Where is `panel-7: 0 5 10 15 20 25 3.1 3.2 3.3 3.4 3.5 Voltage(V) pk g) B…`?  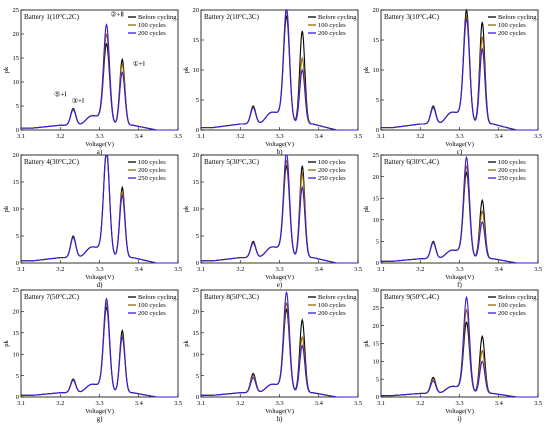
panel-7: 0 5 10 15 20 25 3.1 3.2 3.3 3.4 3.5 Voltage(V) pk g) B… is located at coordinates (92, 355).